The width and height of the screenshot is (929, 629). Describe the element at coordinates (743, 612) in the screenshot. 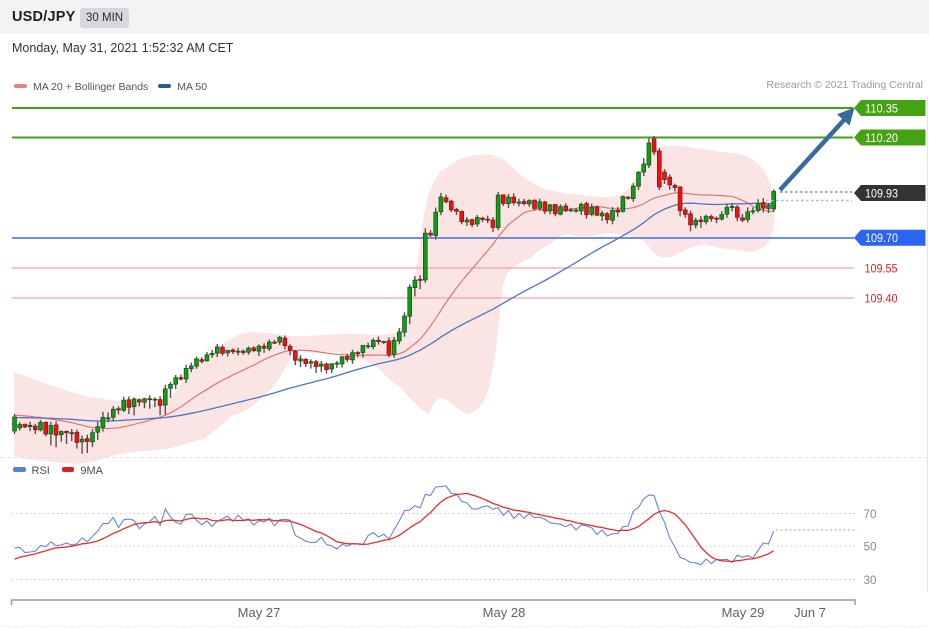

I see `svg-text: May 29` at that location.